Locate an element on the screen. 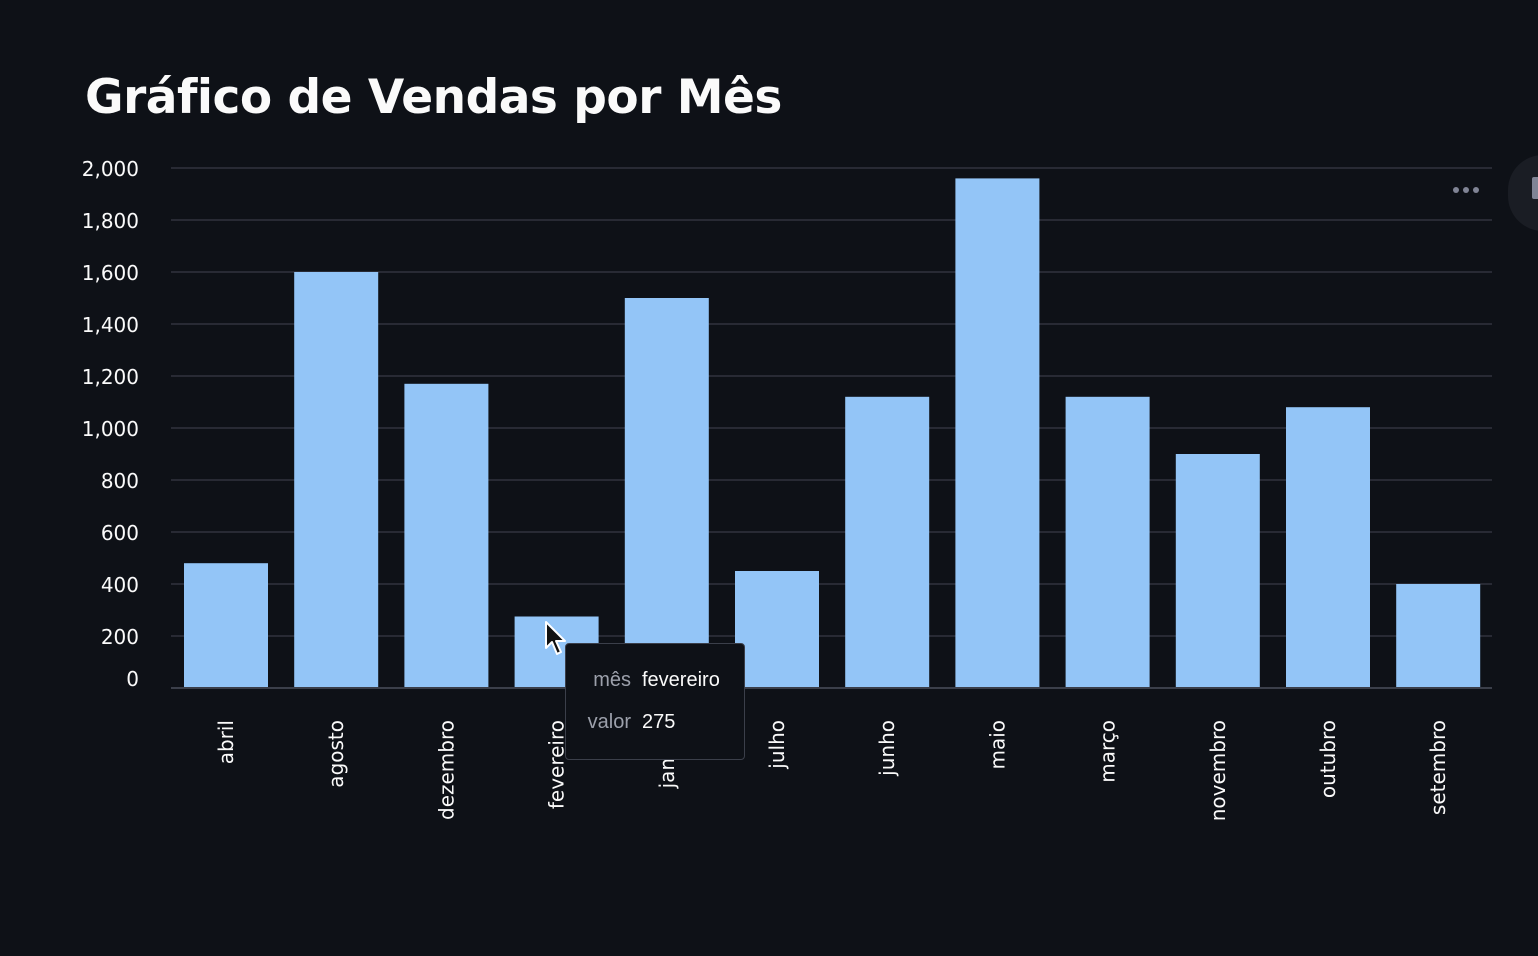 This screenshot has height=956, width=1538. tooltip-row-value: valor 275 is located at coordinates (655, 725).